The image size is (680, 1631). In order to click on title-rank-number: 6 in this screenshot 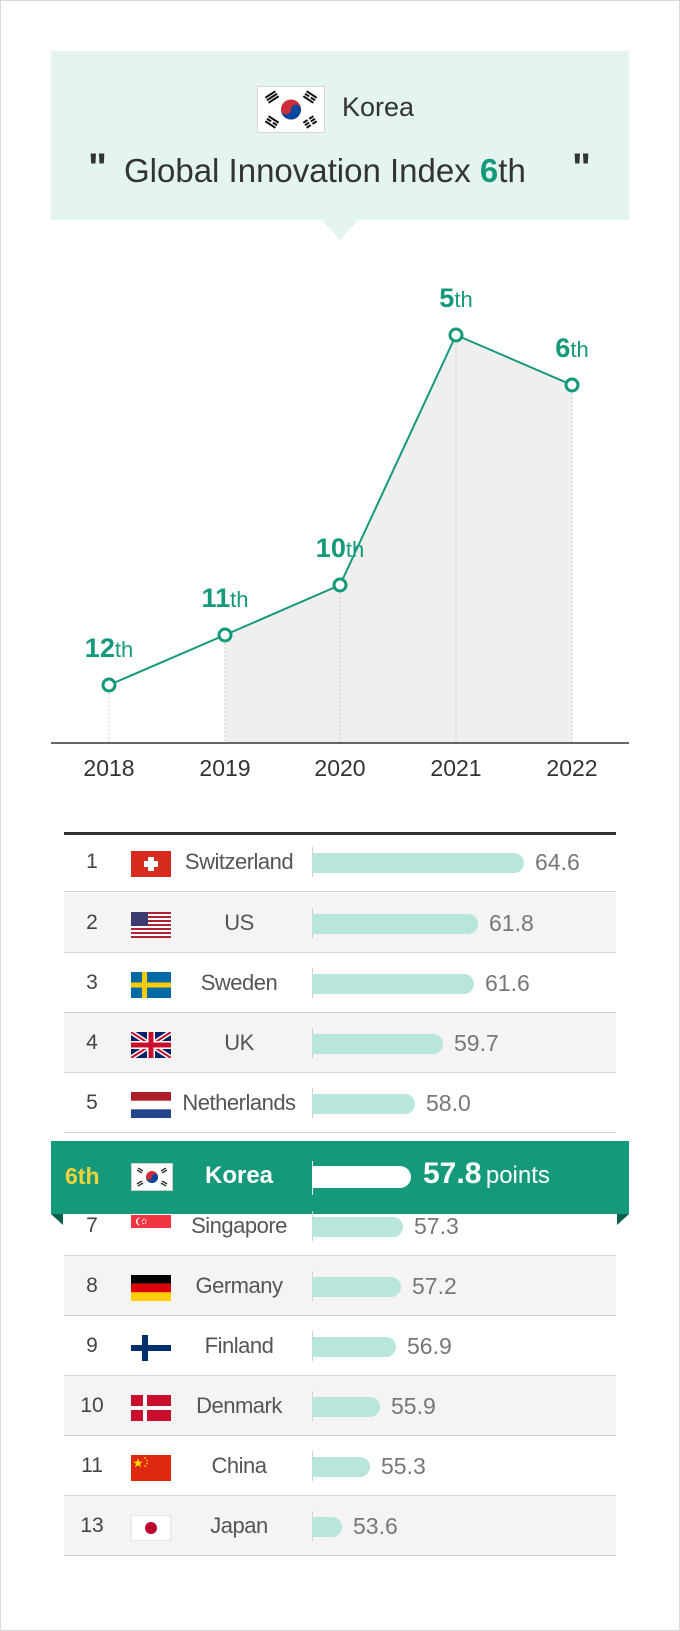, I will do `click(489, 170)`.